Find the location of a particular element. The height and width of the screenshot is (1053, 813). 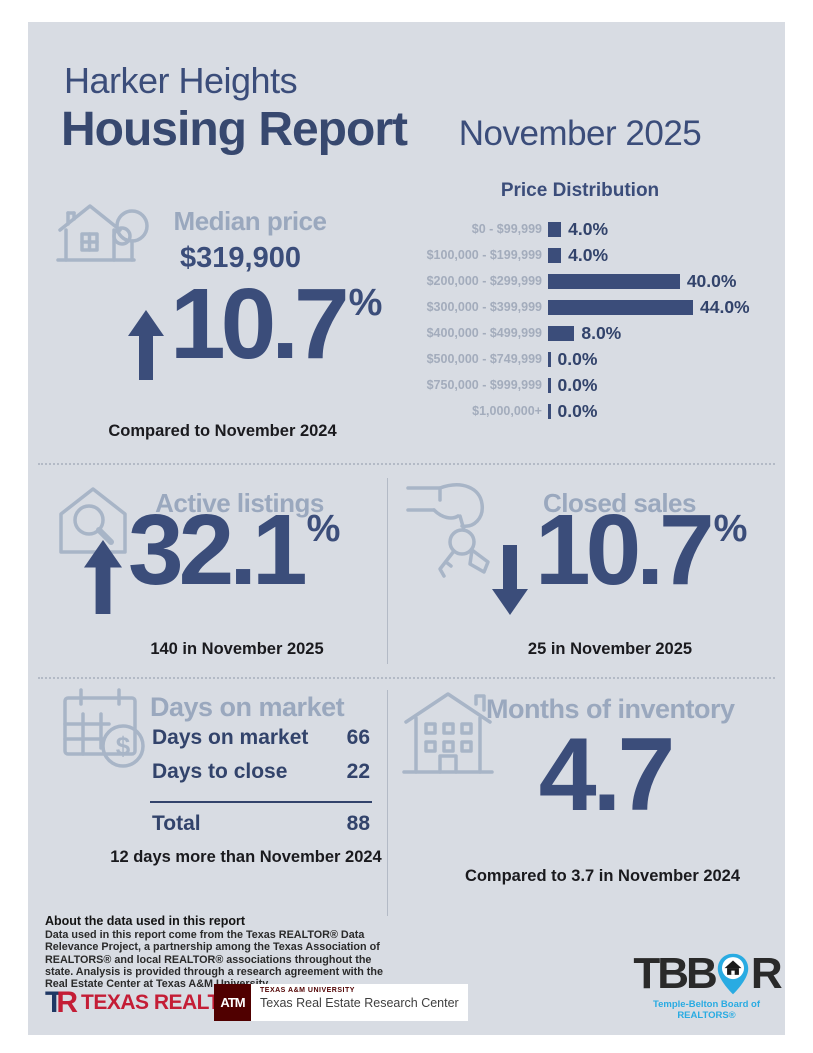

months-of-inventory-value: 4.7 is located at coordinates (607, 775).